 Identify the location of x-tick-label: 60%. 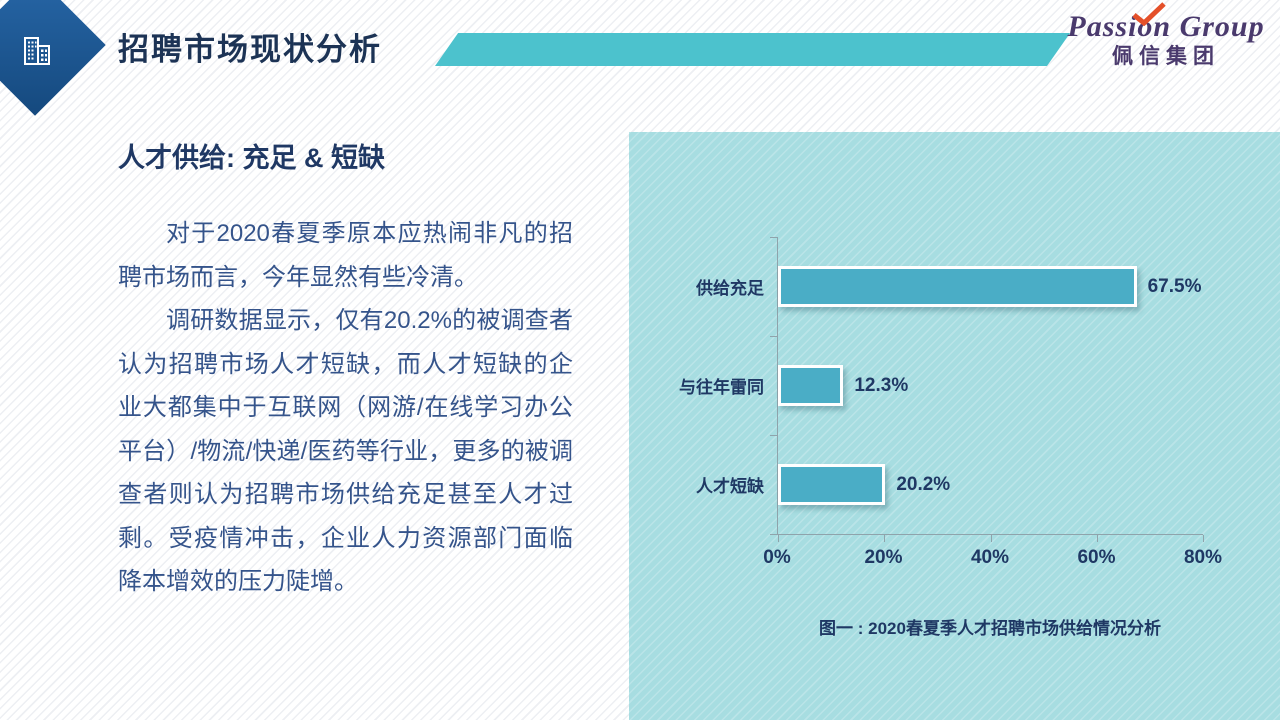
(1096, 557).